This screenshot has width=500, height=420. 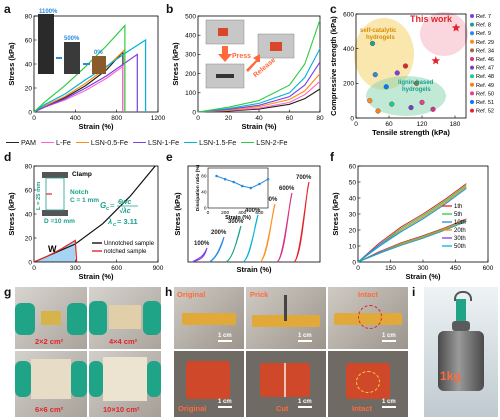 What do you see at coordinates (483, 17) in the screenshot?
I see `chart-c-legend-label: Ref. 7` at bounding box center [483, 17].